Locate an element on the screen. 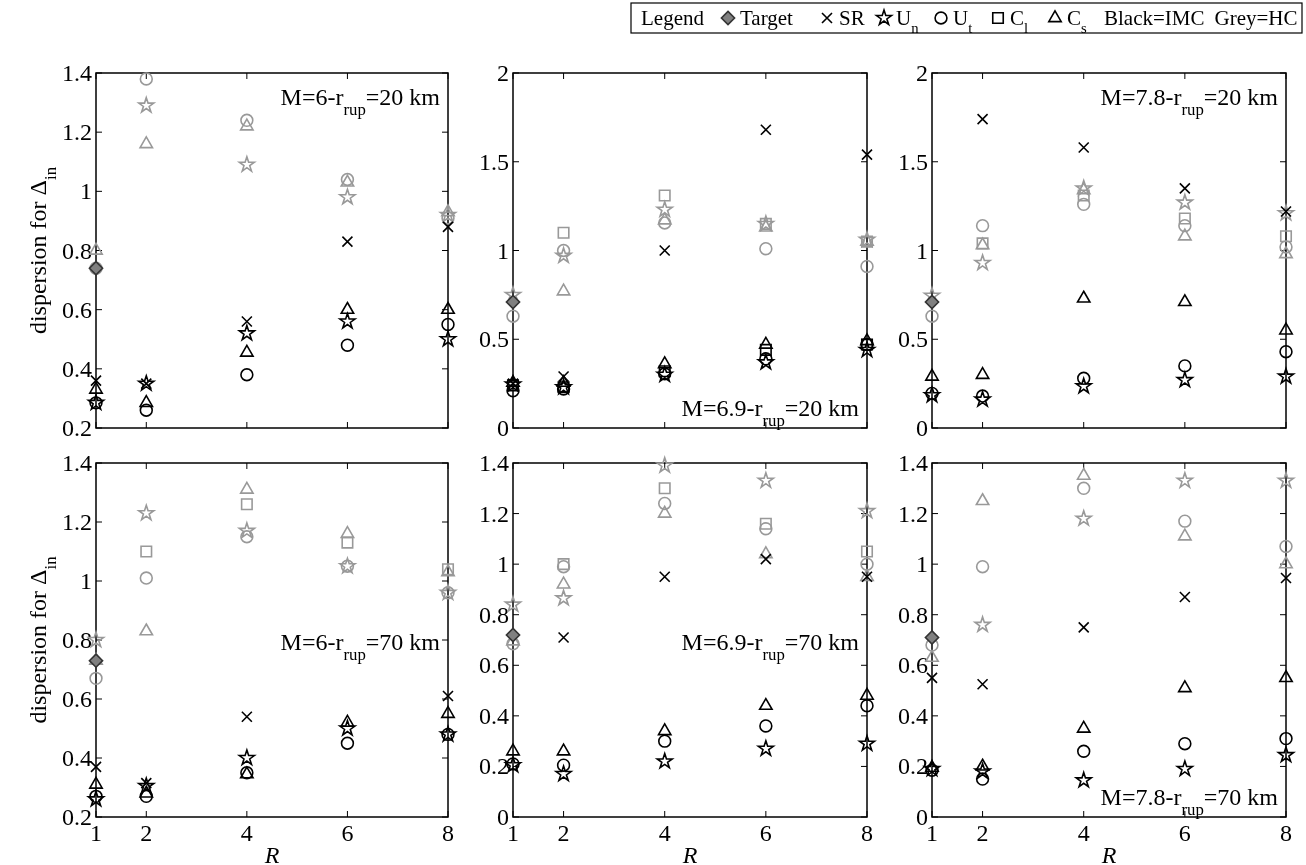  annotation: M=6-r$_{rup}$=20 km is located at coordinates (360, 101).